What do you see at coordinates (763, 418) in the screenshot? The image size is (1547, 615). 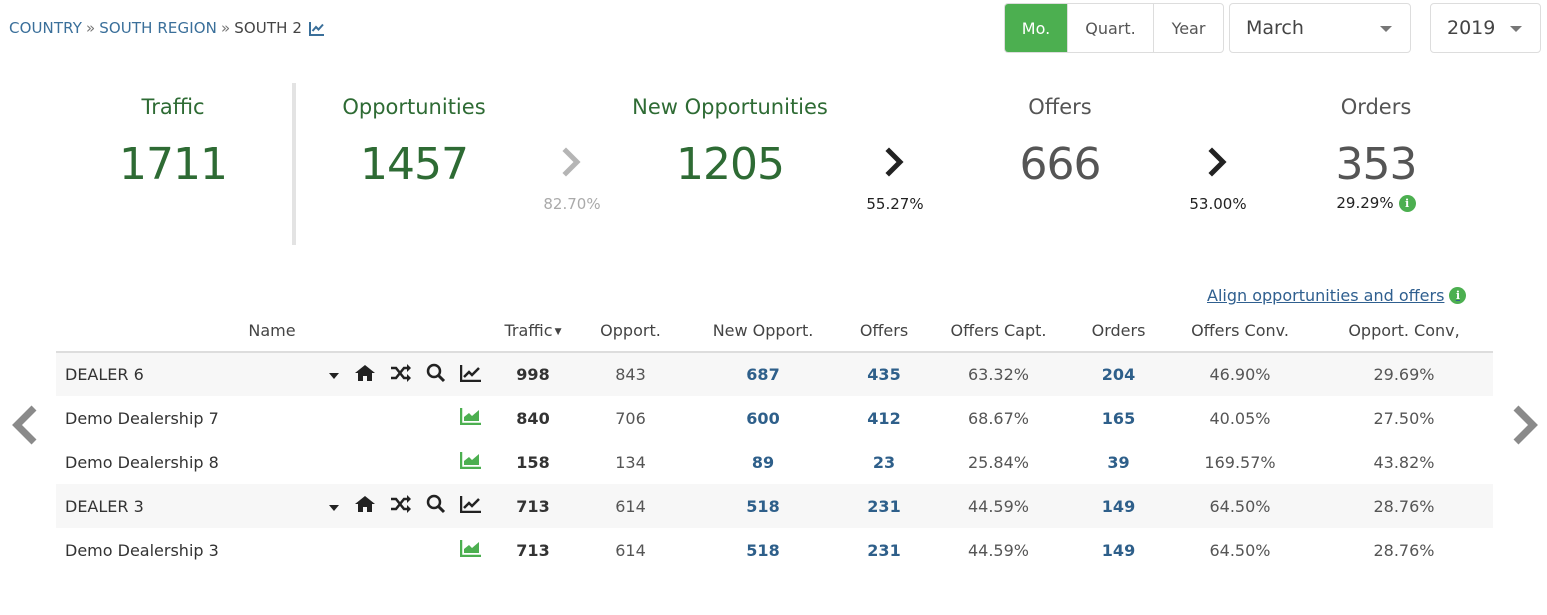 I see `cell-new-opport: 600` at bounding box center [763, 418].